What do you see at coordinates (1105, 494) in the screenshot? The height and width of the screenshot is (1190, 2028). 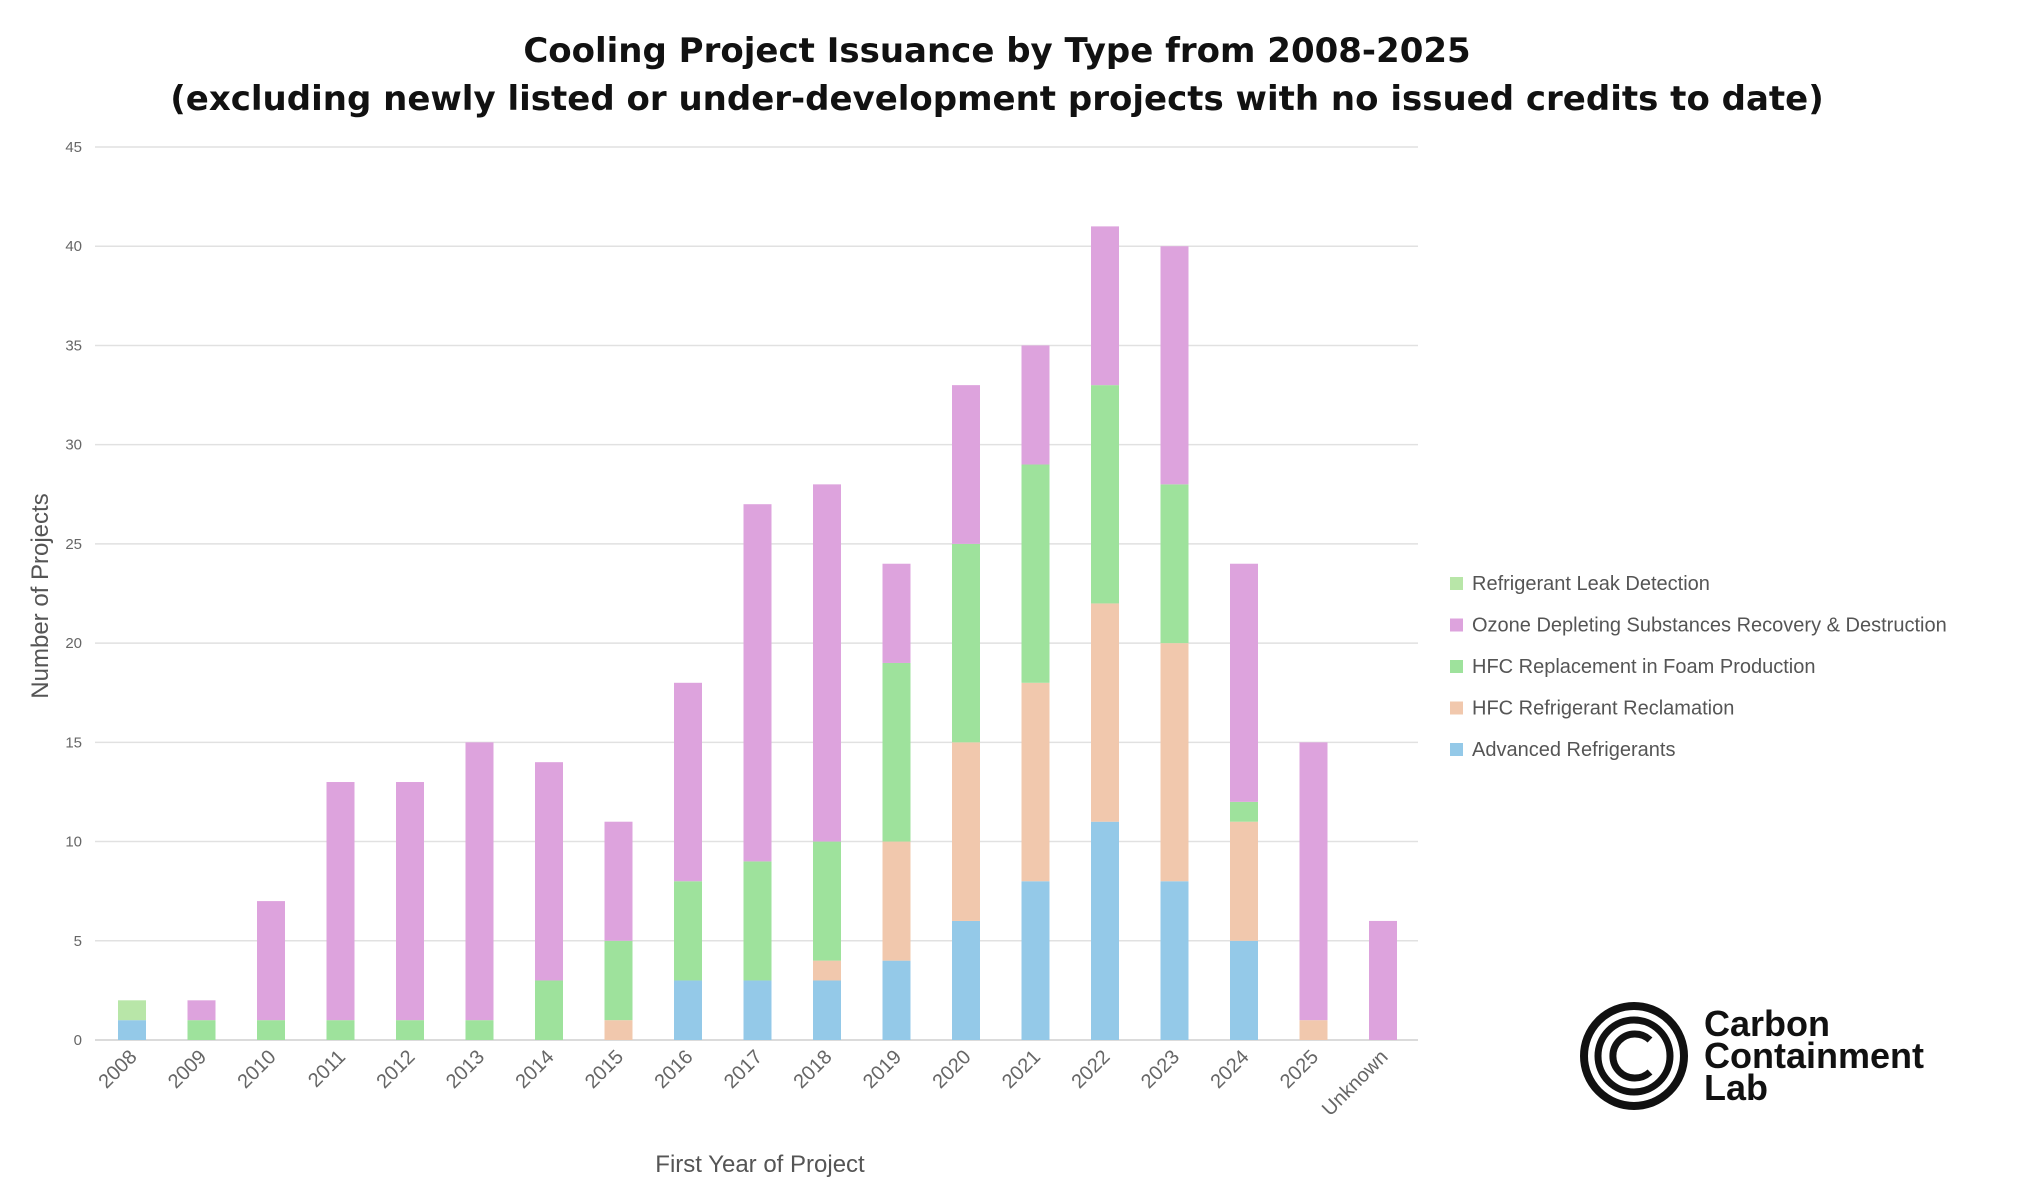 I see `bar-2022-hfc-replacement-in-foam-production` at bounding box center [1105, 494].